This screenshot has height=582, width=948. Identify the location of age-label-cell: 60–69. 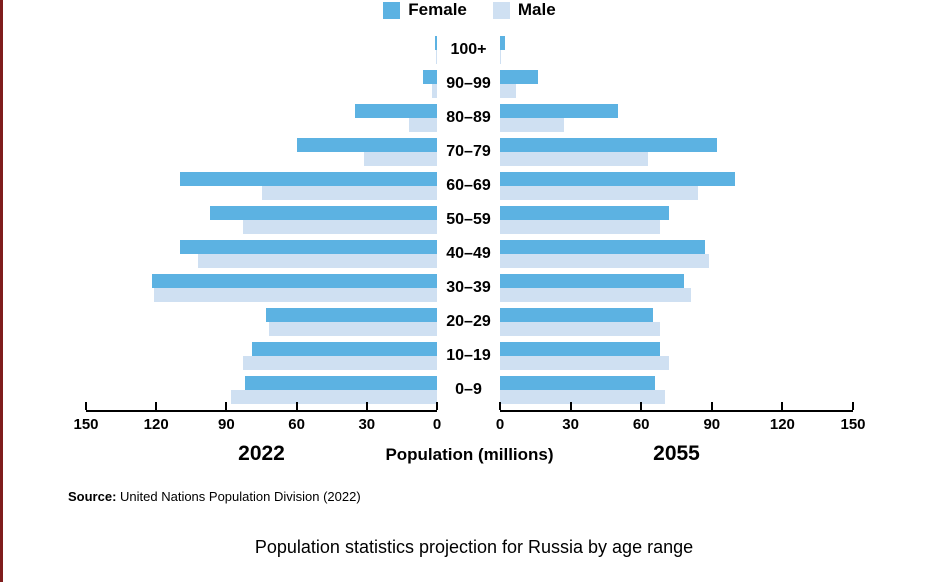
(468, 186).